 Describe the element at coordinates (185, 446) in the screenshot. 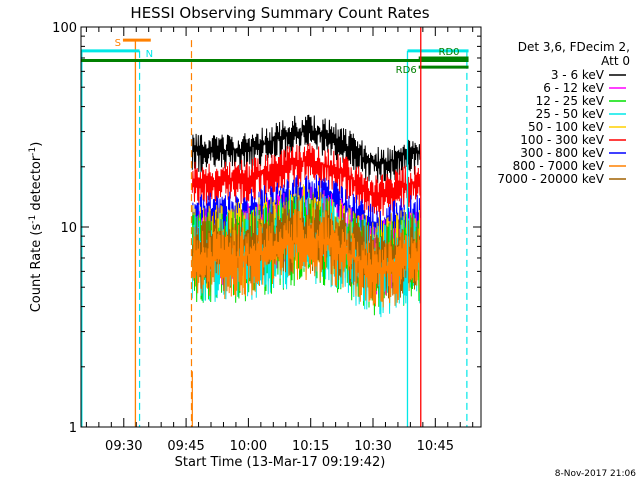

I see `x-tick-label: 09:45` at that location.